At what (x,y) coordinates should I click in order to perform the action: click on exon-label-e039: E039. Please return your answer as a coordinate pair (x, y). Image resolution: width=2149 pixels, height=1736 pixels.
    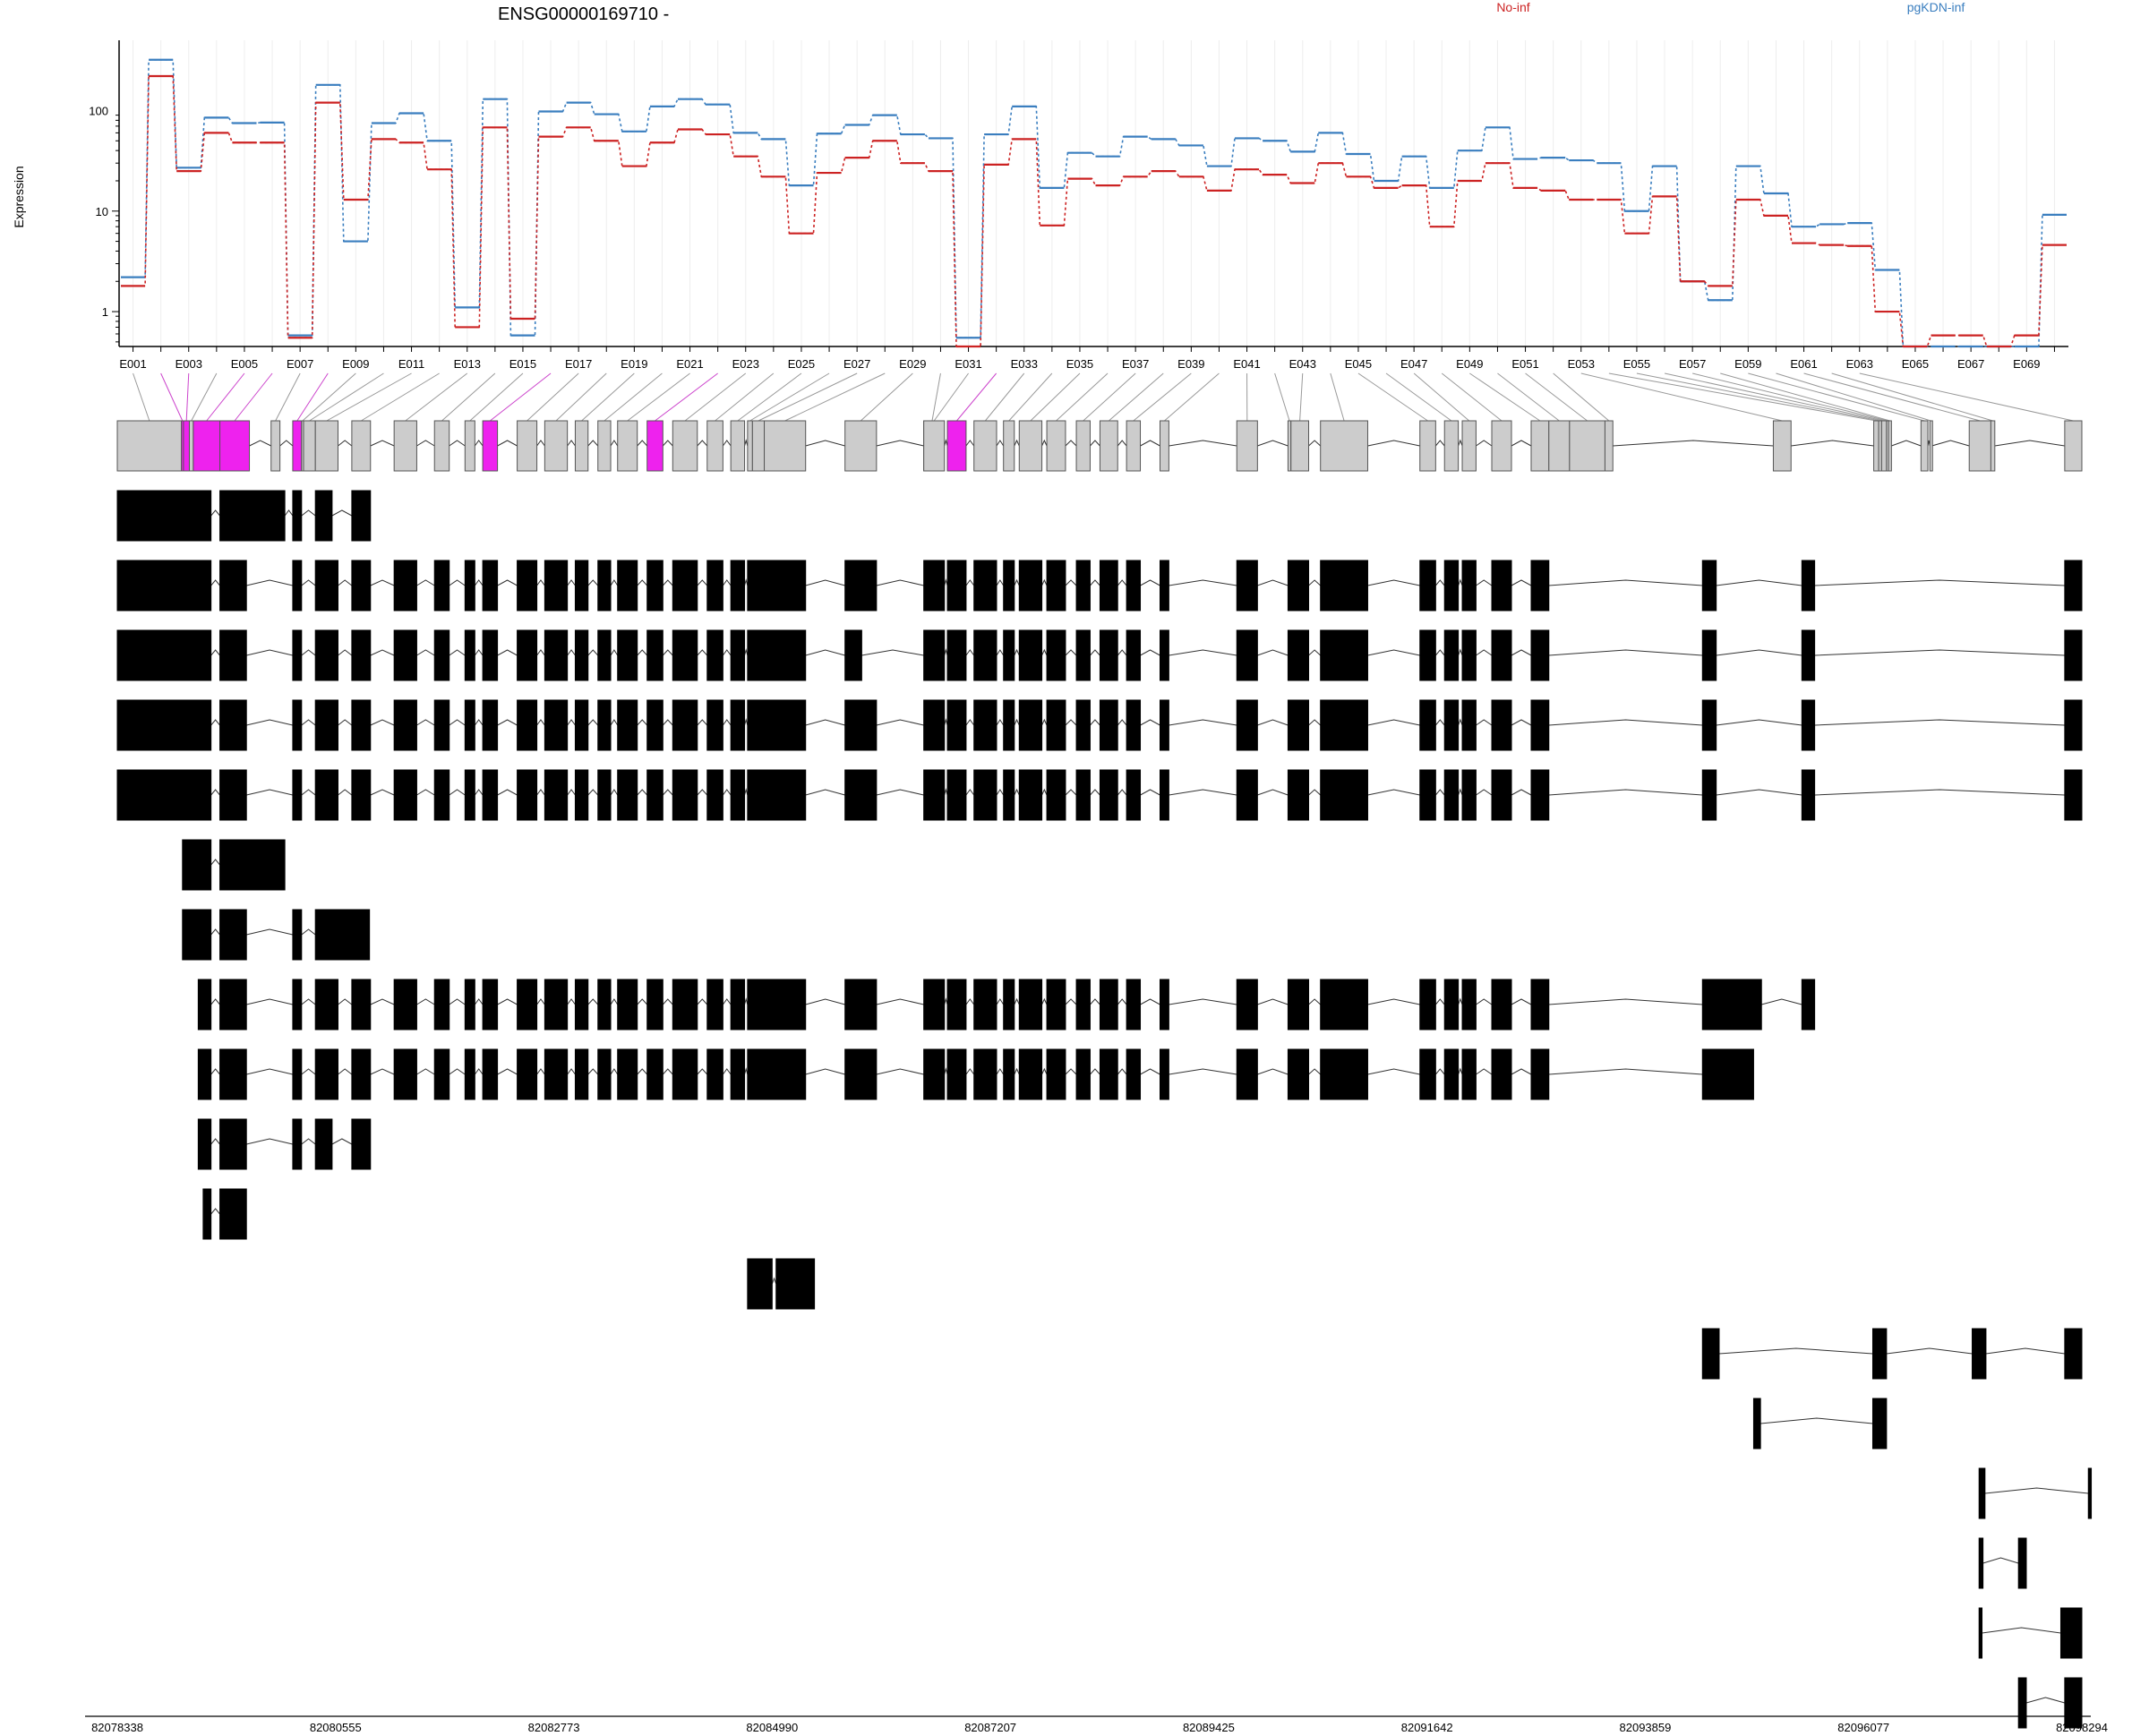
    Looking at the image, I should click on (1190, 364).